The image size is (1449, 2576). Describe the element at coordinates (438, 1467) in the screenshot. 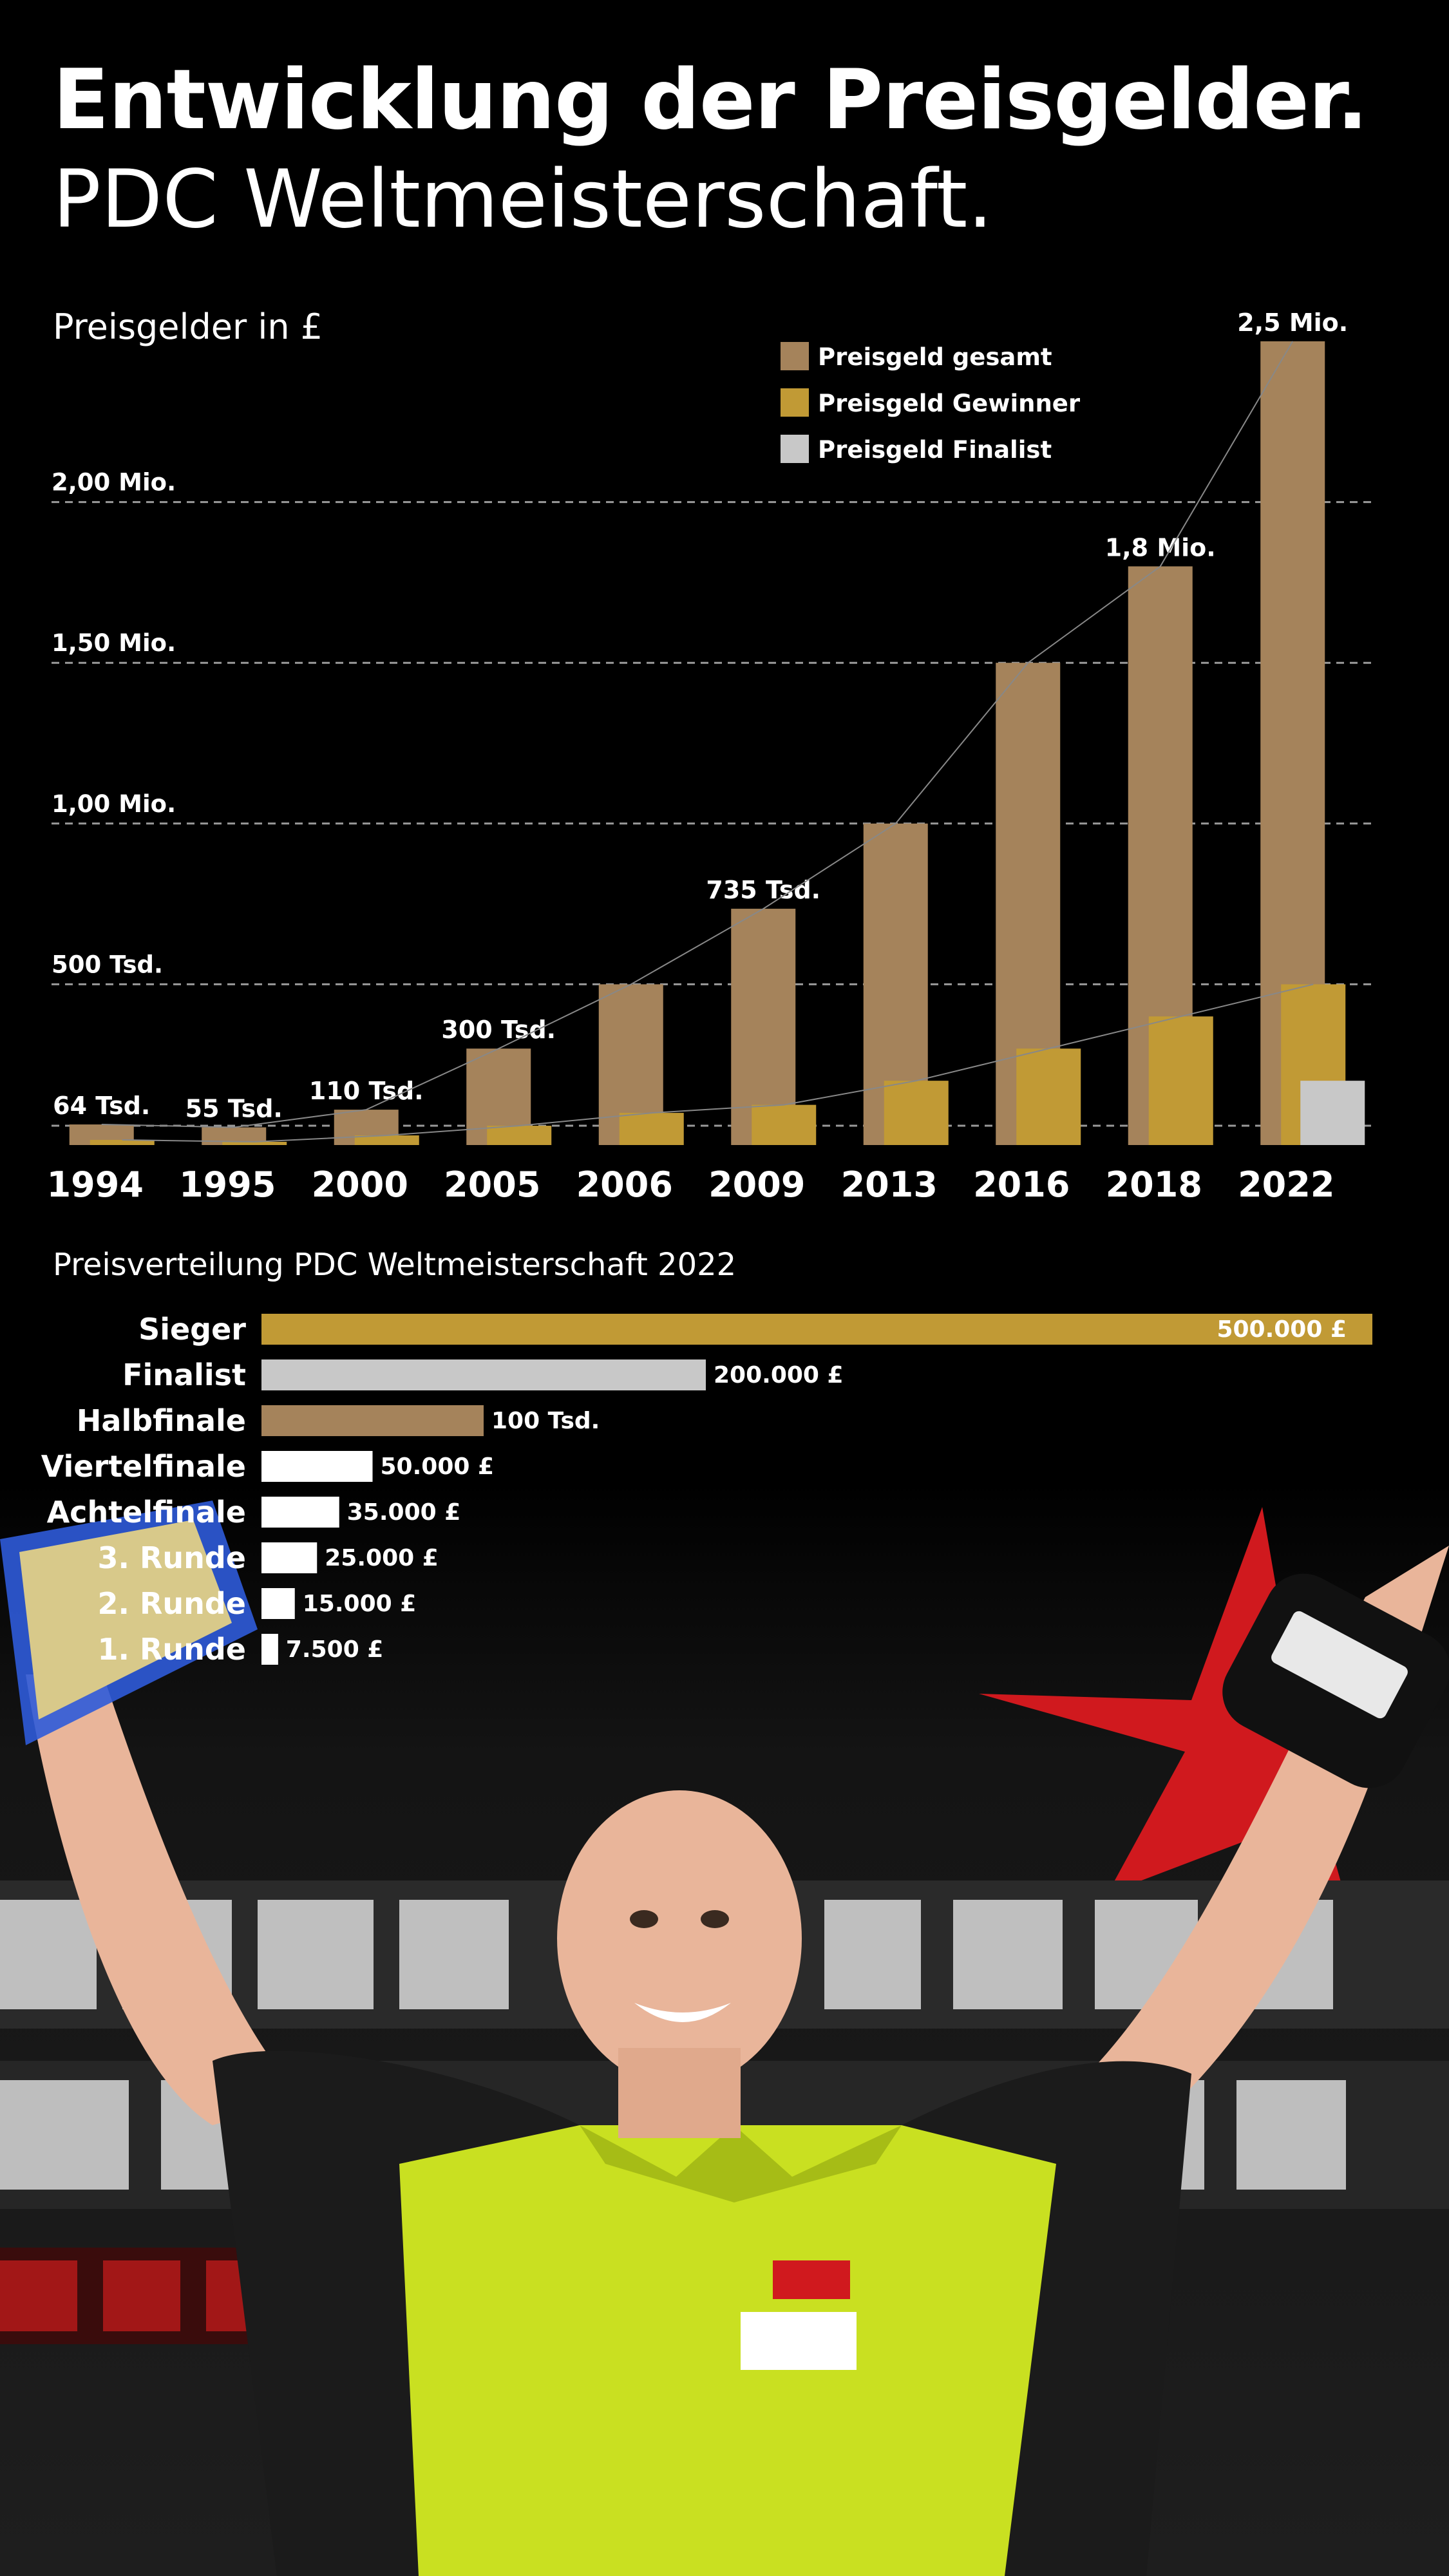

I see `distribution-value-label: 50.000 £` at that location.